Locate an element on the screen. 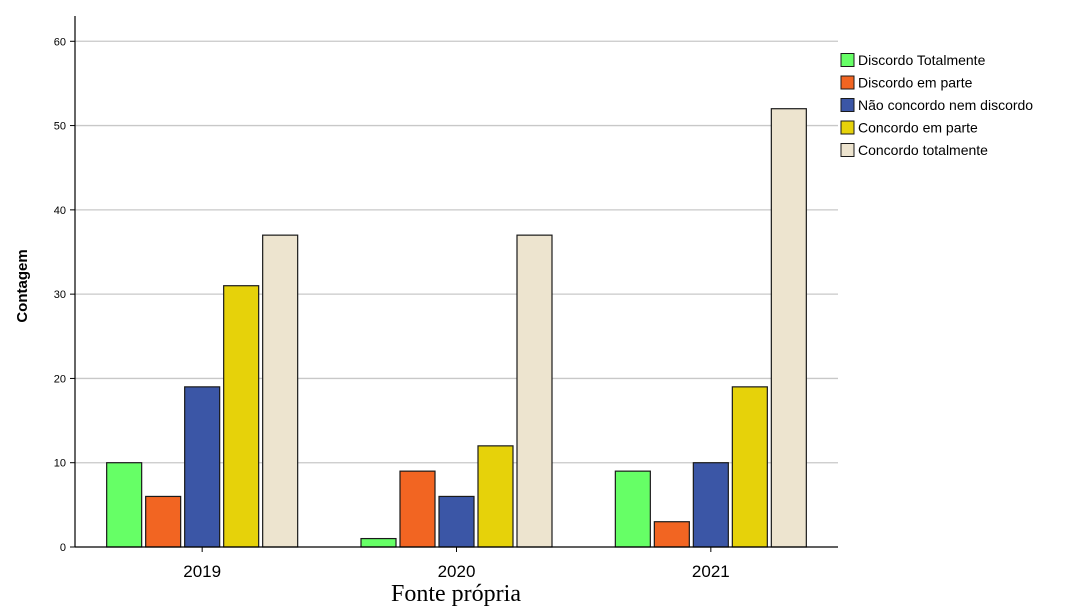  x-tick-label: 2020 is located at coordinates (457, 571).